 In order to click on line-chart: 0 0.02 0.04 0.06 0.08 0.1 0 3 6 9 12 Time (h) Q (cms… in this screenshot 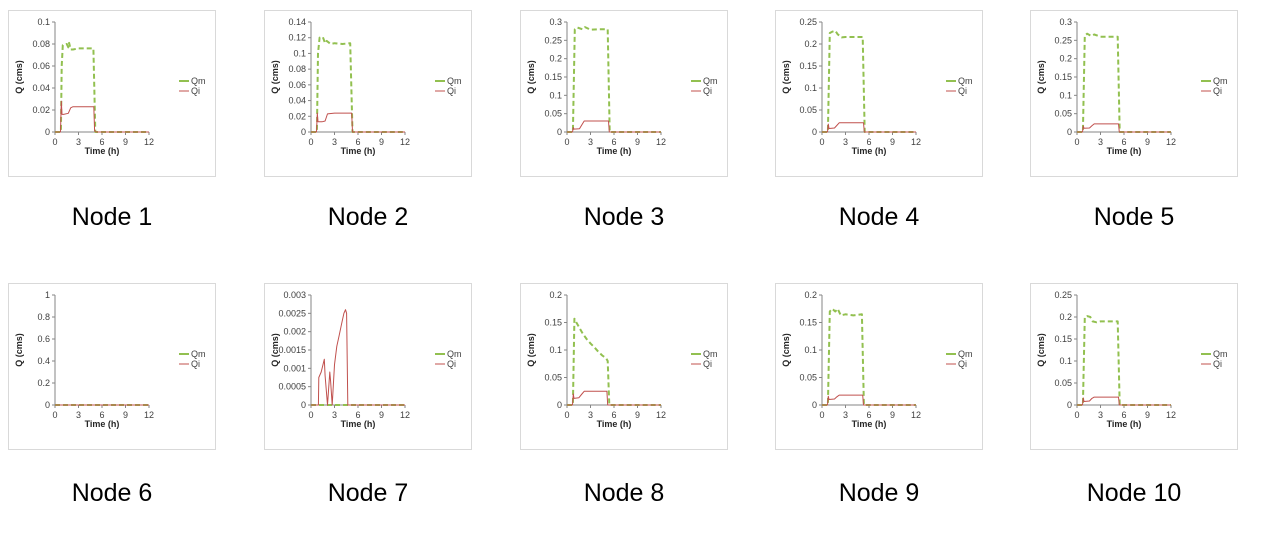, I will do `click(110, 86)`.